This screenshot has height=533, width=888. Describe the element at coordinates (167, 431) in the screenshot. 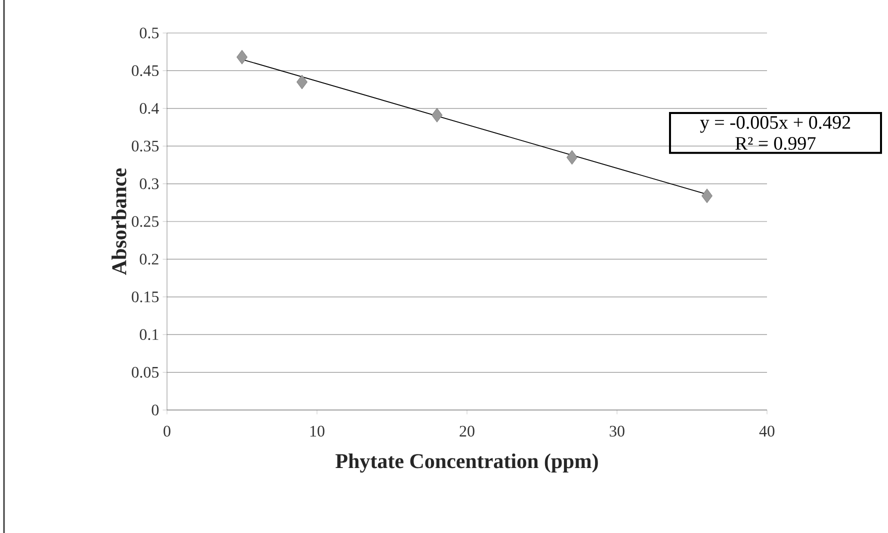

I see `x-tick-label: 0` at that location.